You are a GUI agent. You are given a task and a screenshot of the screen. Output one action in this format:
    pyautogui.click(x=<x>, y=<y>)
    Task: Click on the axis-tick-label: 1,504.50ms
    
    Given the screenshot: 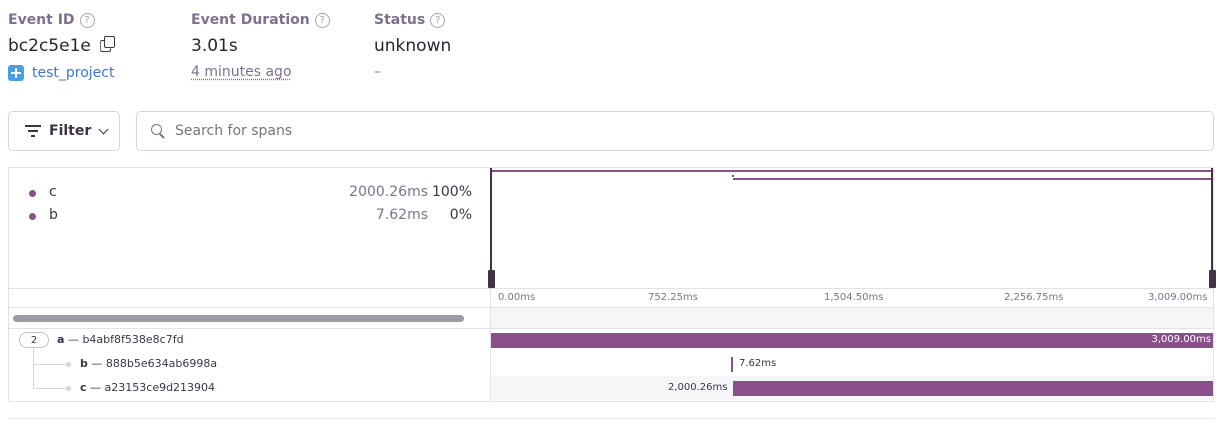 What is the action you would take?
    pyautogui.click(x=854, y=297)
    